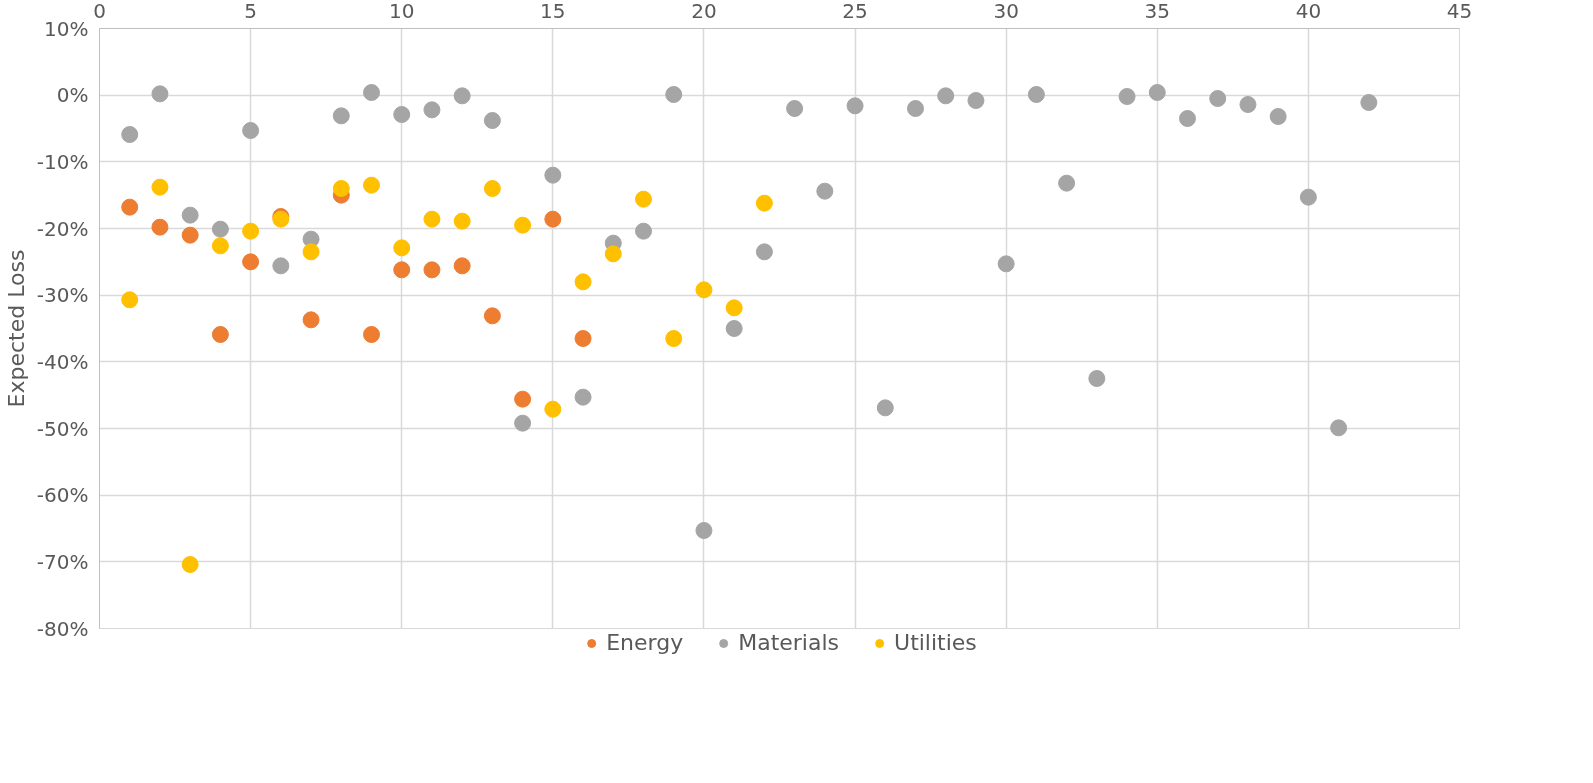 The height and width of the screenshot is (783, 1593). What do you see at coordinates (72, 95) in the screenshot?
I see `y-tick-label: 0%` at bounding box center [72, 95].